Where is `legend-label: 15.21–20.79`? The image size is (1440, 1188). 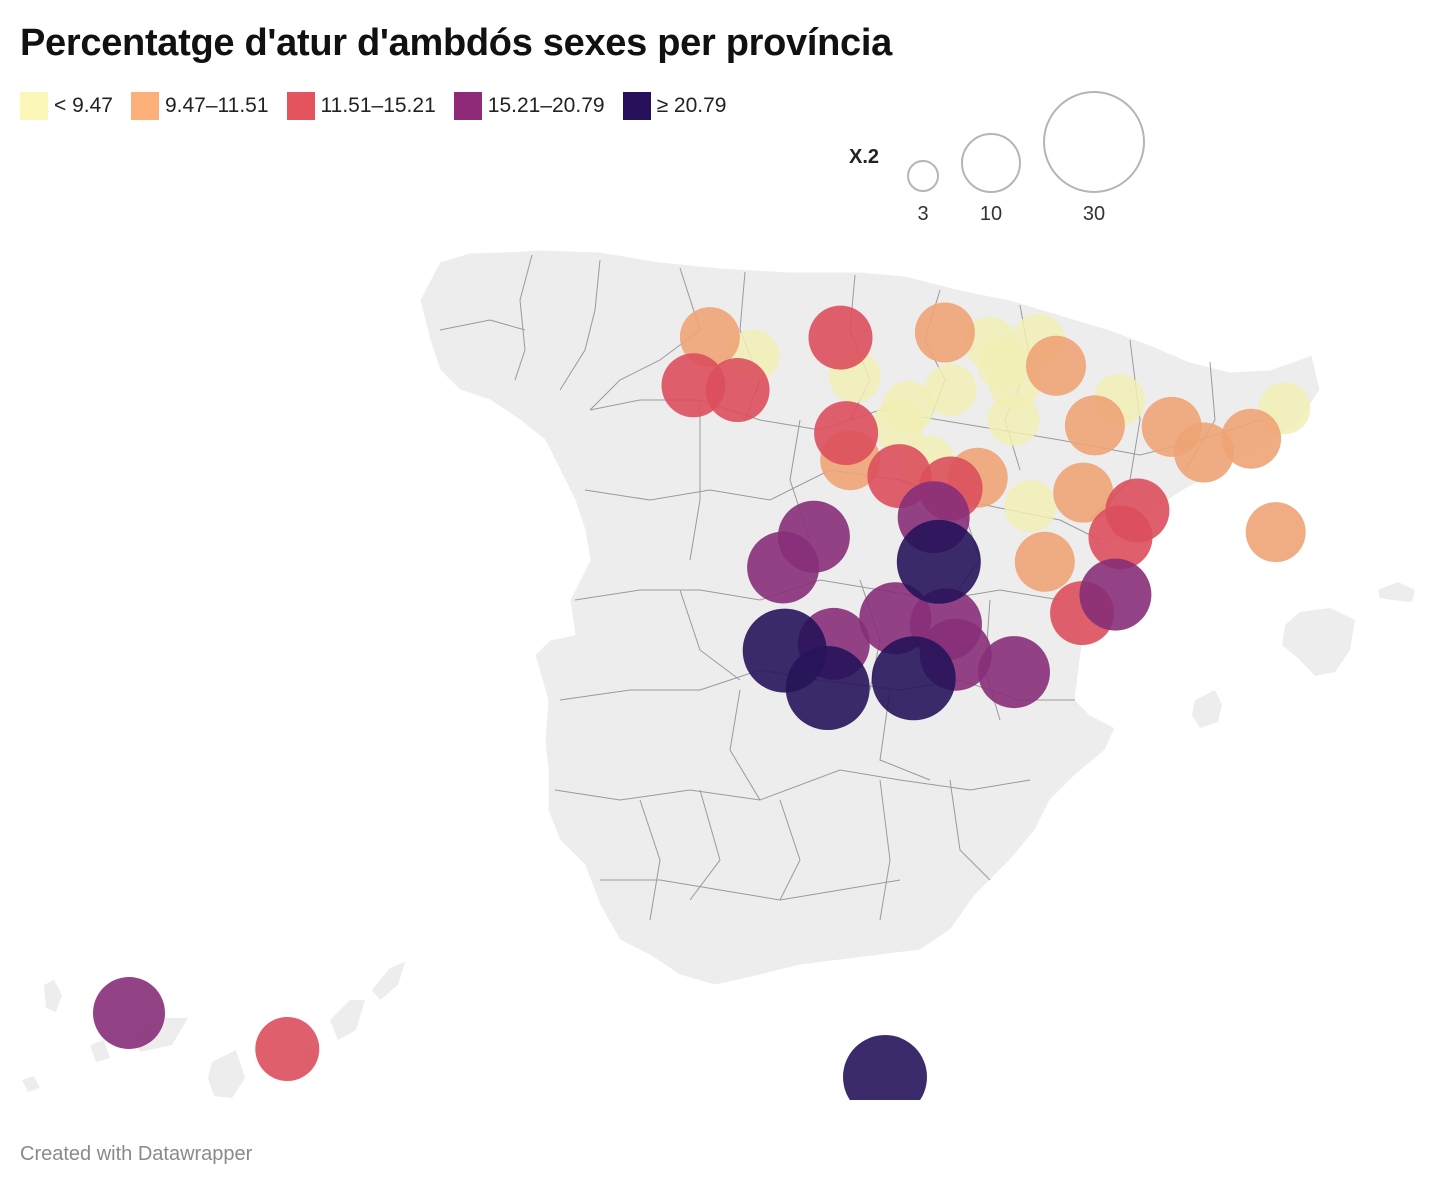
legend-label: 15.21–20.79 is located at coordinates (546, 105).